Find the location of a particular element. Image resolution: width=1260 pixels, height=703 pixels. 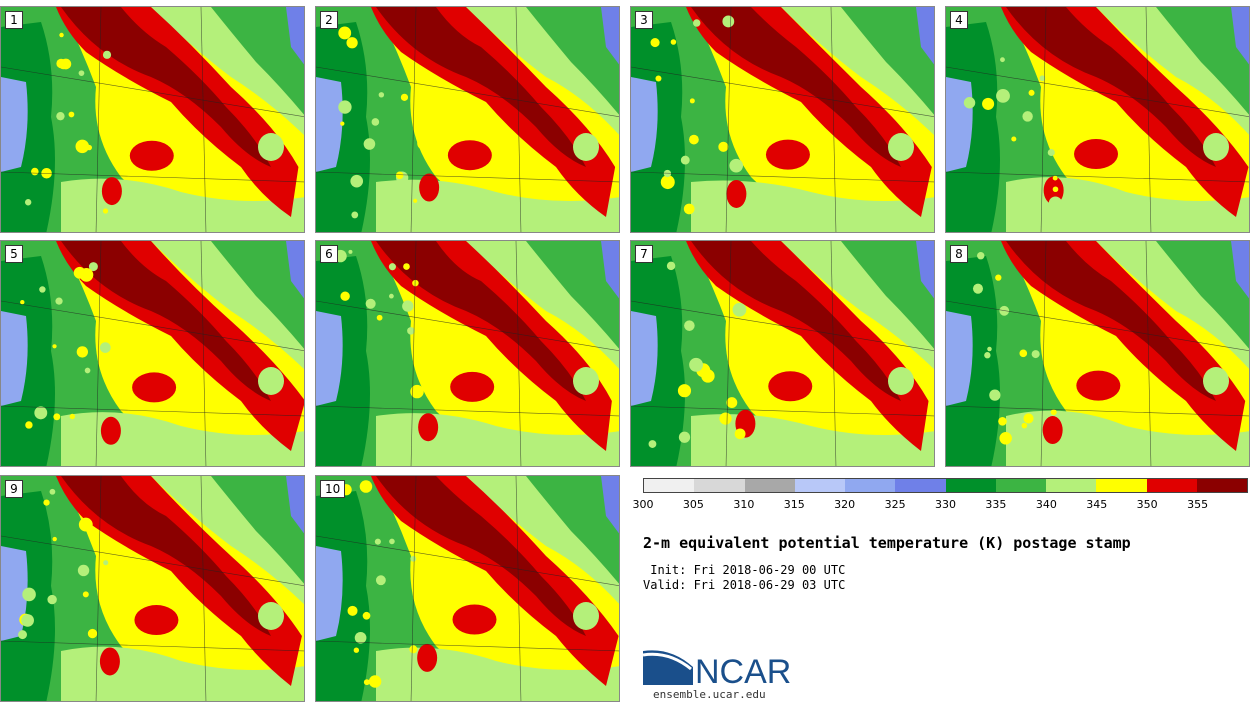

member-label: 3 is located at coordinates (644, 20).